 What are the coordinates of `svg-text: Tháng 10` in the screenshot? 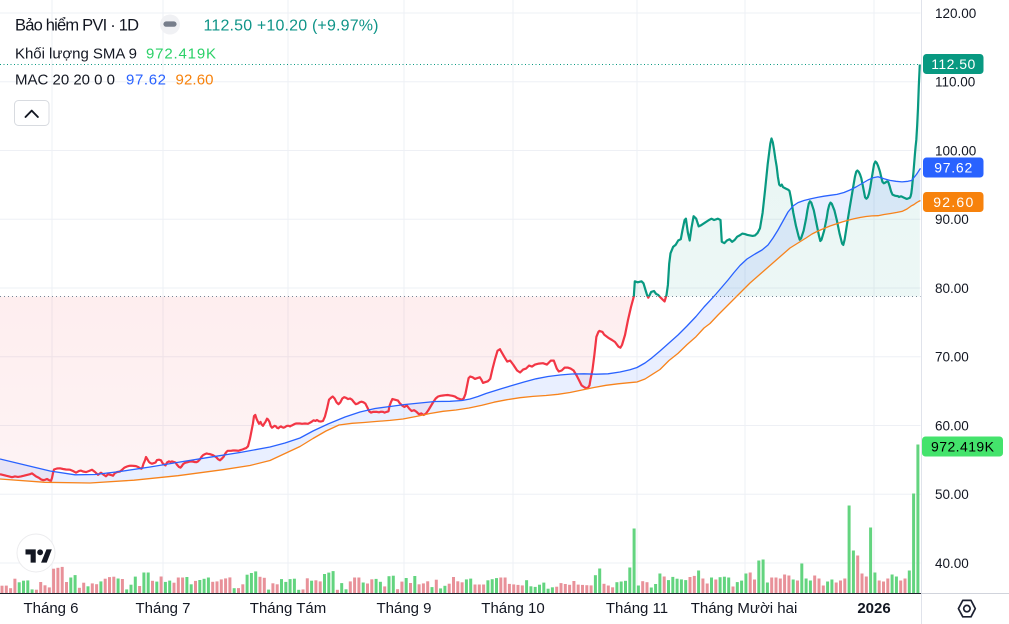 It's located at (512, 608).